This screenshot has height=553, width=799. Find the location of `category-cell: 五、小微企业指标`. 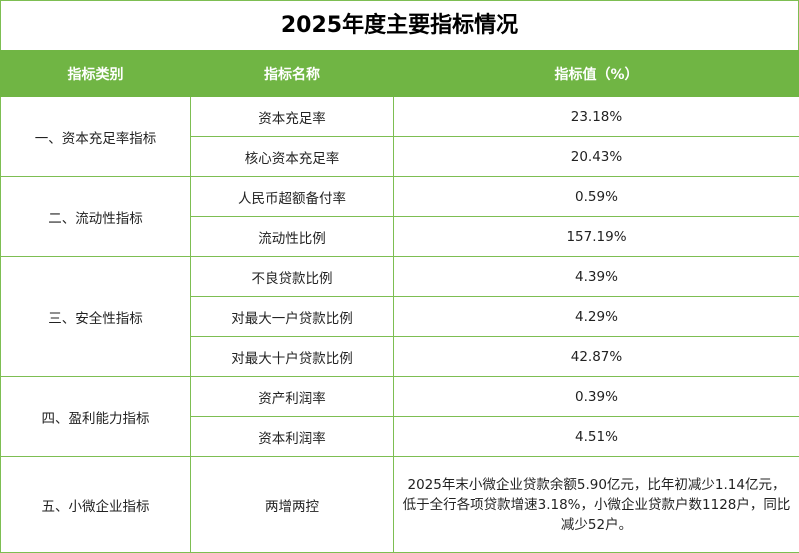

category-cell: 五、小微企业指标 is located at coordinates (96, 505).